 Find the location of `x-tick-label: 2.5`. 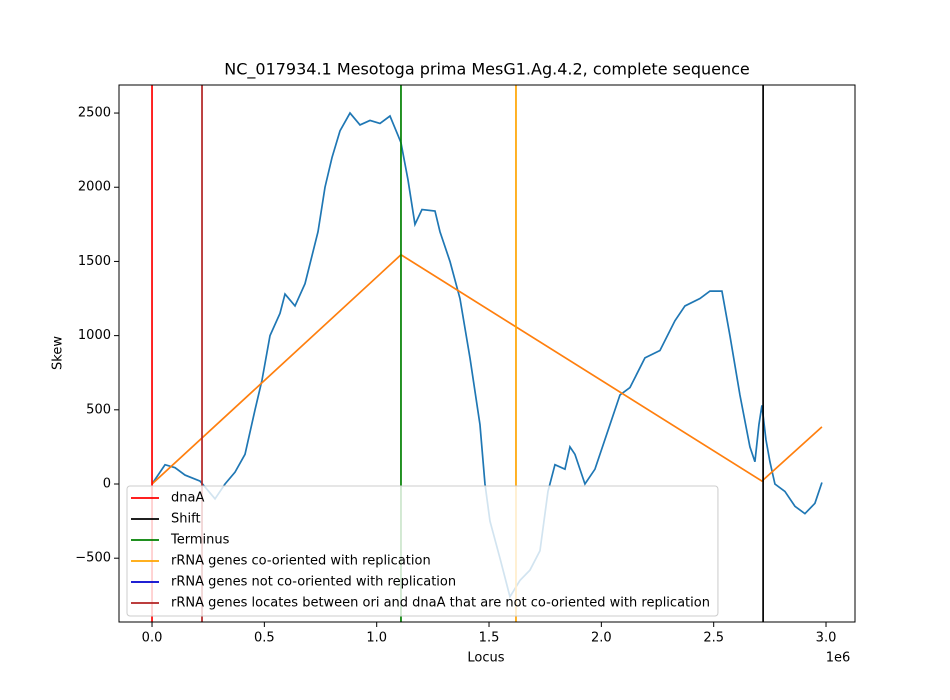

x-tick-label: 2.5 is located at coordinates (713, 638).